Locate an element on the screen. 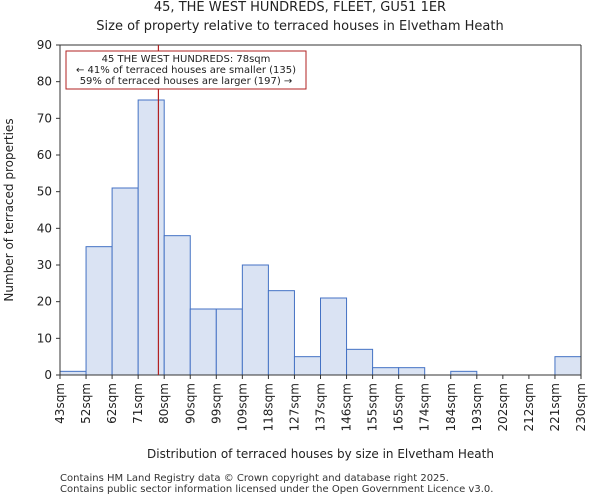 The width and height of the screenshot is (600, 500). y-axis-label: Number of terraced properties is located at coordinates (9, 209).